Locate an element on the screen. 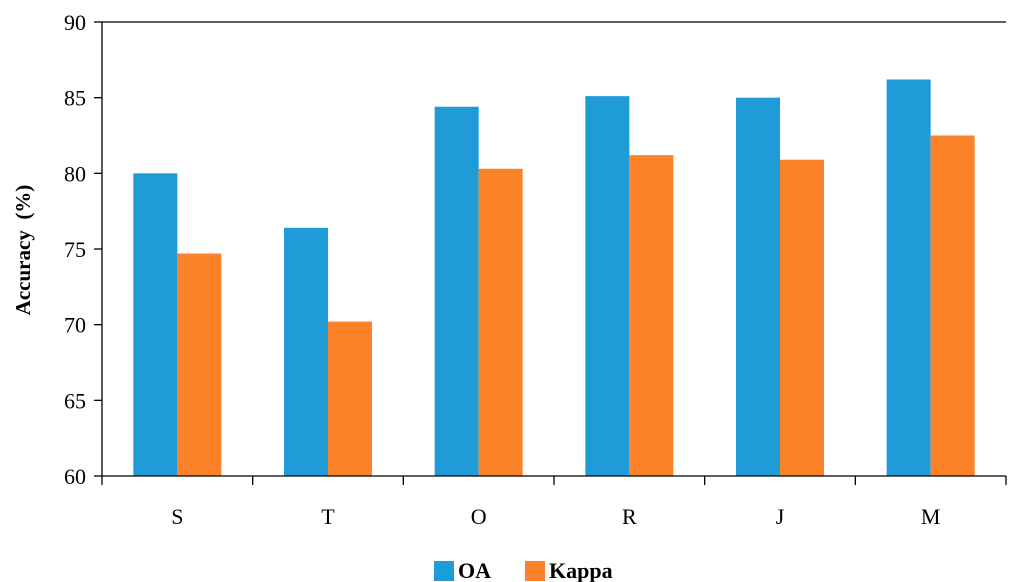 The image size is (1017, 582). y-tick-label: 60 is located at coordinates (75, 476).